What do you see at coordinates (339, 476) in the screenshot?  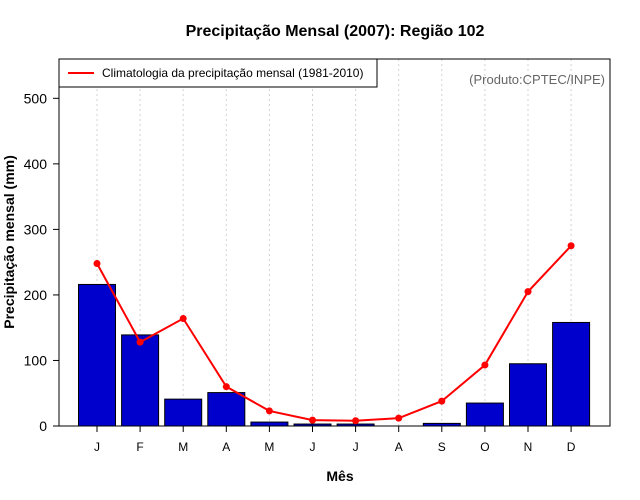 I see `x-axis-title: Mês` at bounding box center [339, 476].